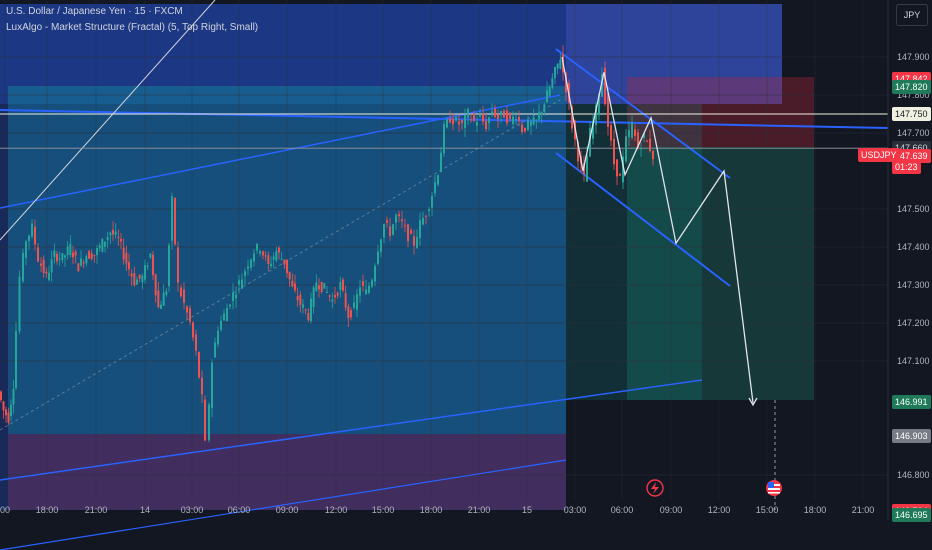 The width and height of the screenshot is (932, 550). What do you see at coordinates (108, 120) in the screenshot?
I see `diagonal-white-line` at bounding box center [108, 120].